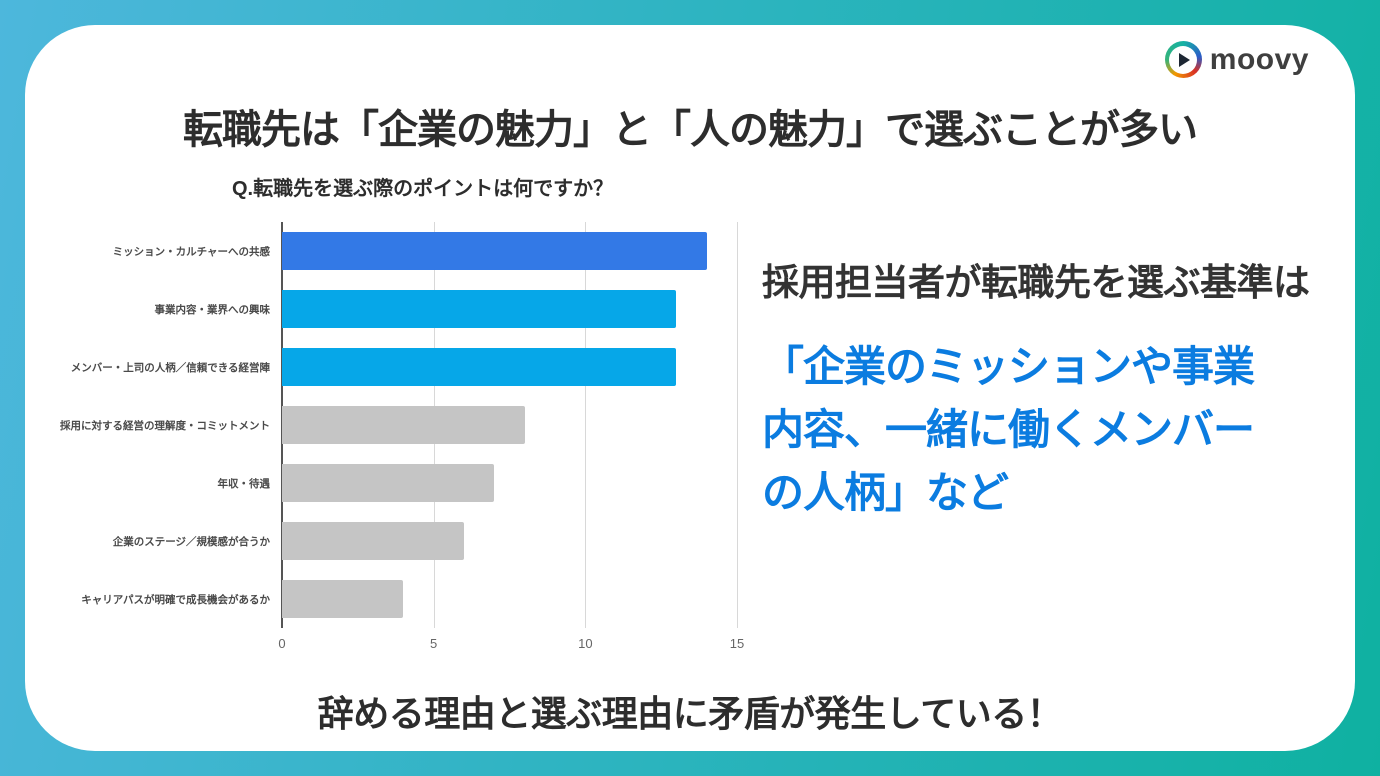 The width and height of the screenshot is (1380, 776). I want to click on logo-text: moovy, so click(1259, 59).